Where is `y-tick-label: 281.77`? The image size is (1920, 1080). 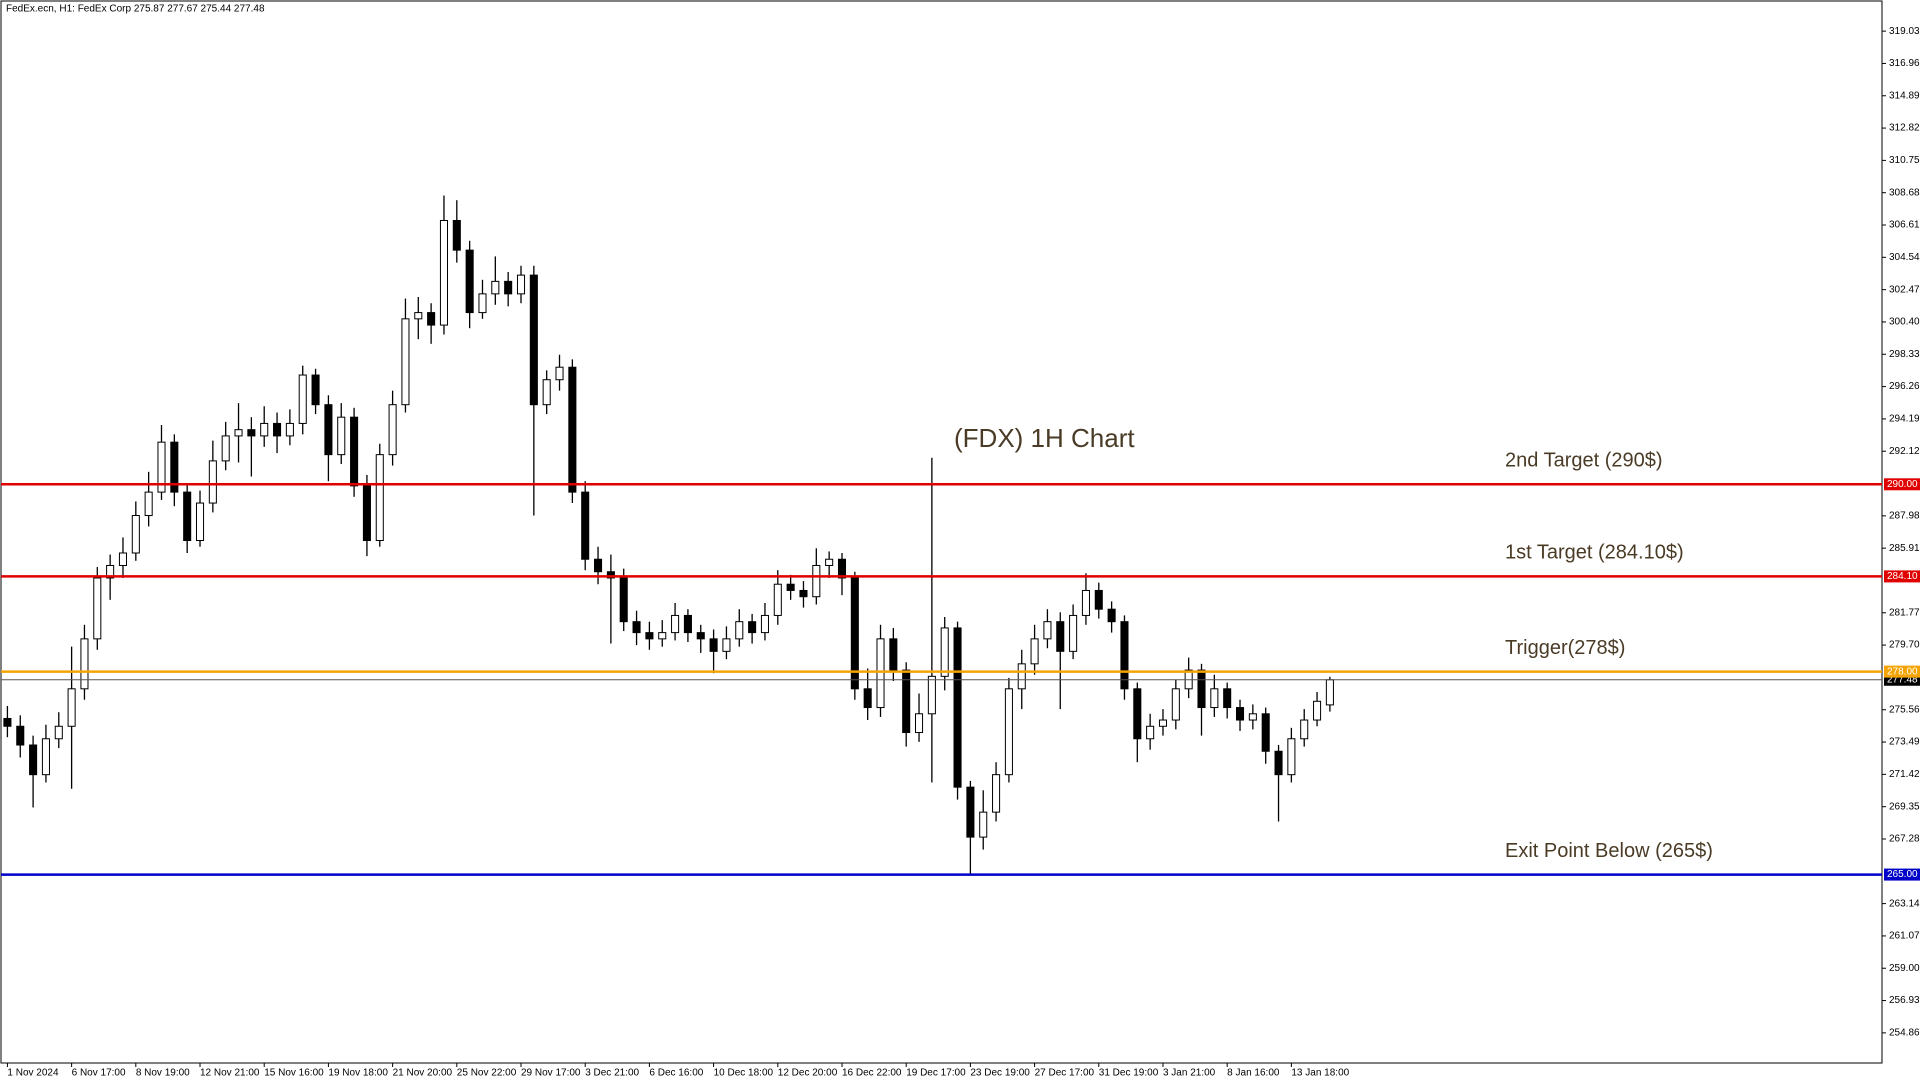
y-tick-label: 281.77 is located at coordinates (1904, 612).